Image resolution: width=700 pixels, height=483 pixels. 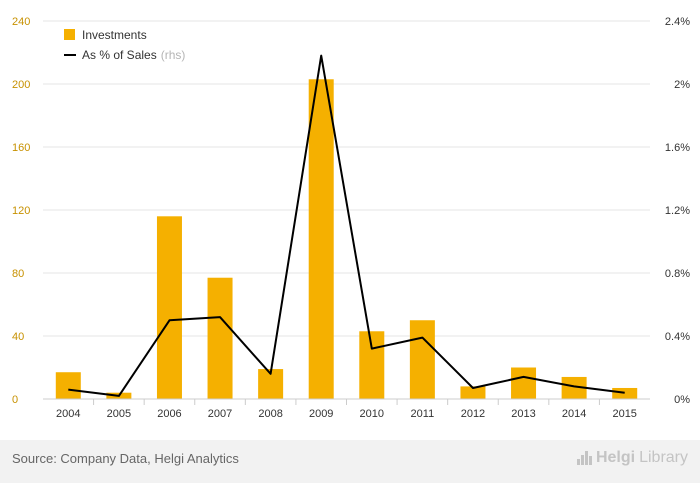 I want to click on y-right-tick-label: 1.6%, so click(x=677, y=148).